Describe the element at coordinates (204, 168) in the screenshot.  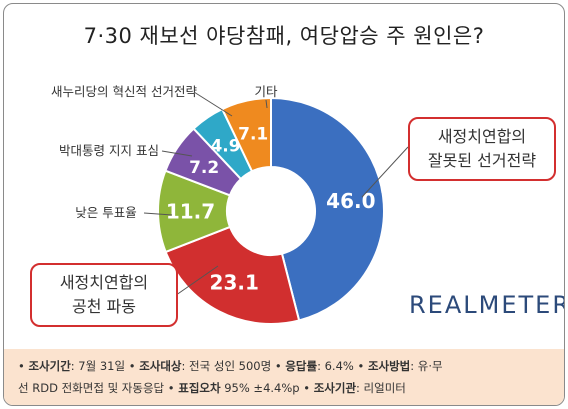
I see `value-label-president-support: 7.2` at that location.